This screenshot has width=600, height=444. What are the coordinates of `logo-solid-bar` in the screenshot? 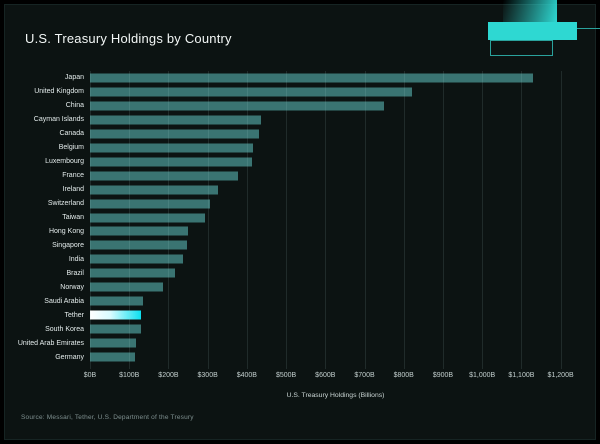 It's located at (532, 31).